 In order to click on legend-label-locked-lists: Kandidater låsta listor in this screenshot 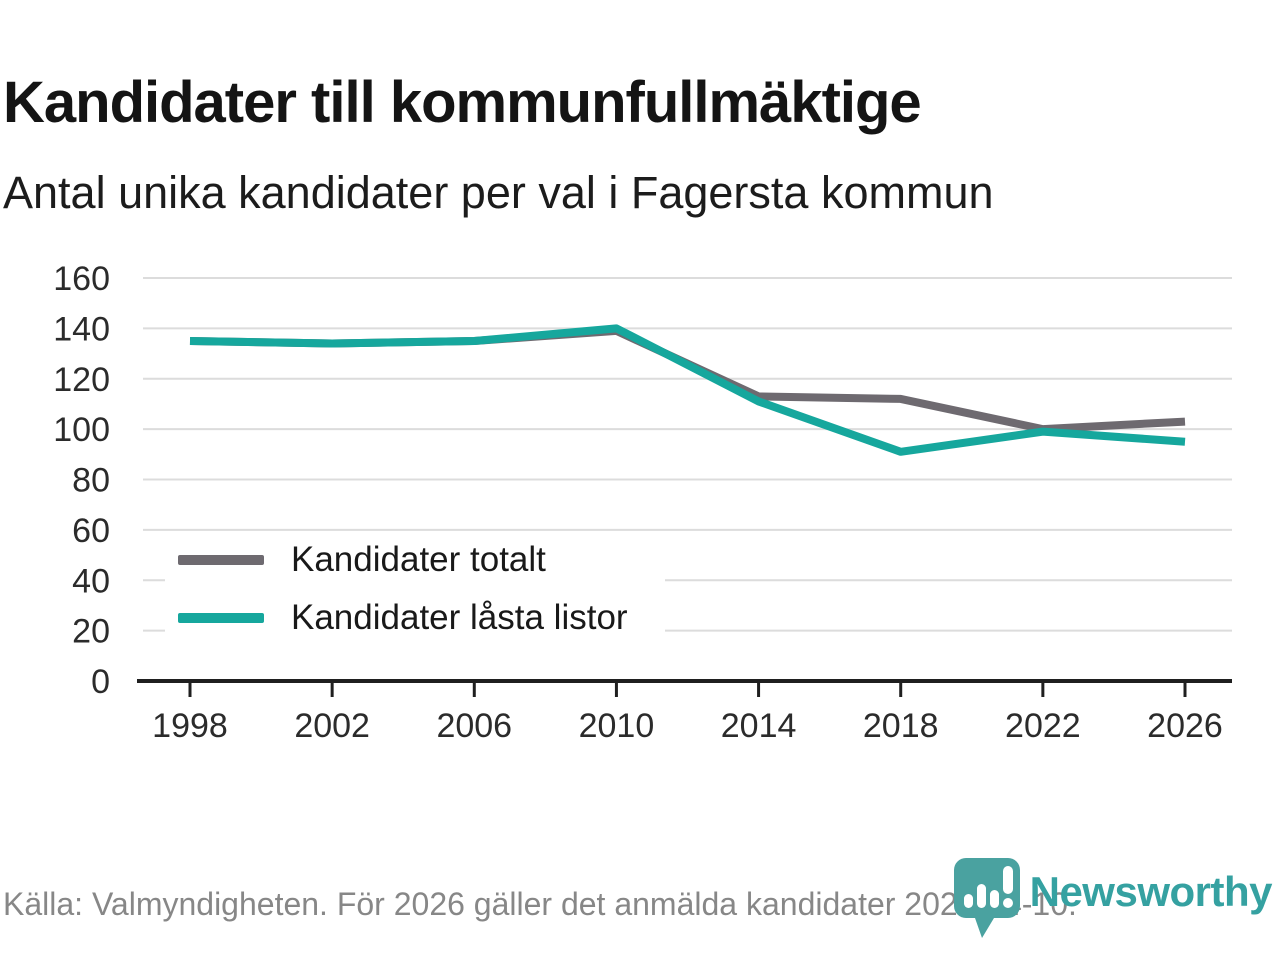, I will do `click(459, 617)`.